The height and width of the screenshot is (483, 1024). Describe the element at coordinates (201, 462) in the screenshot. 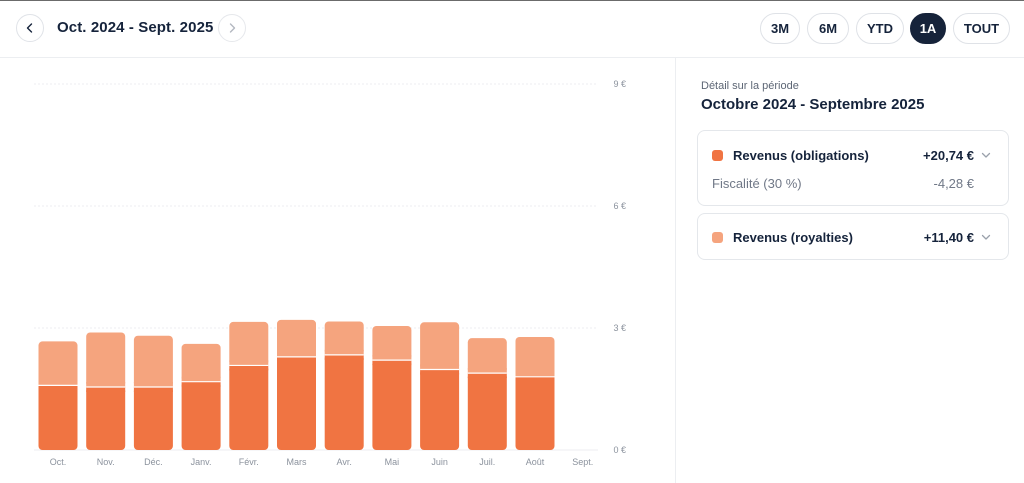

I see `x-tick-label: Janv.` at that location.